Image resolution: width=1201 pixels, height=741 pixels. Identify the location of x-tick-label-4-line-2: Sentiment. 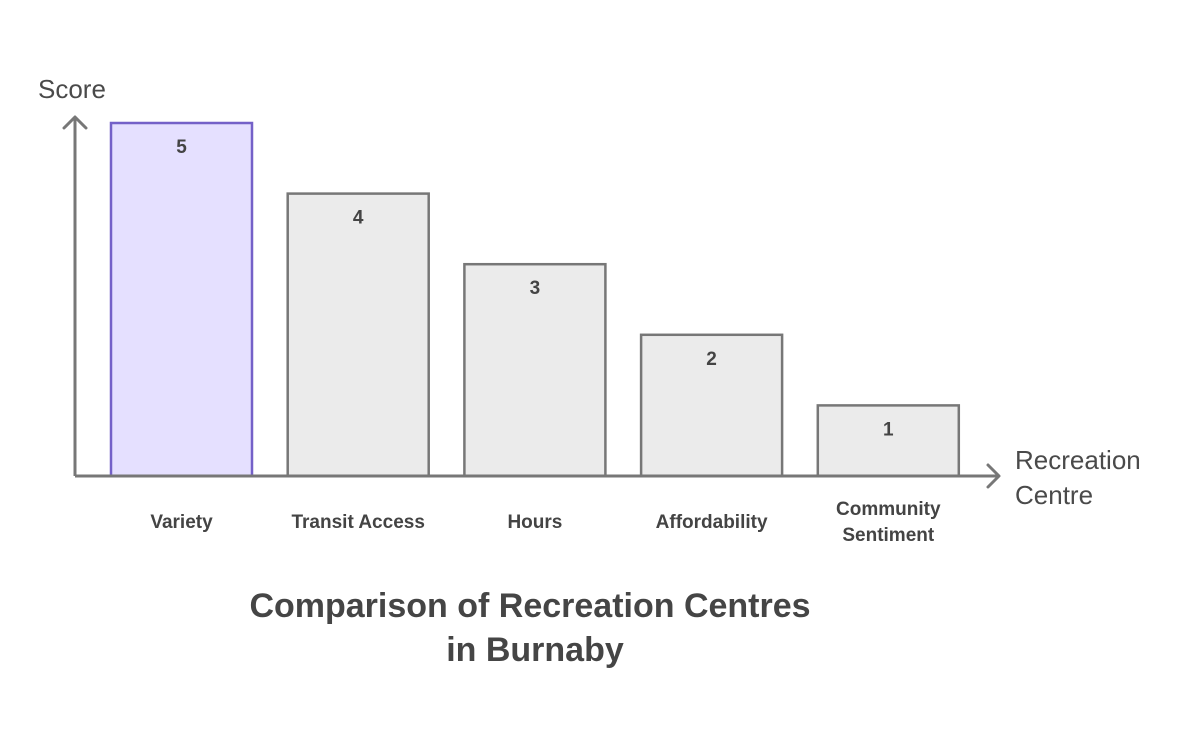
(888, 535).